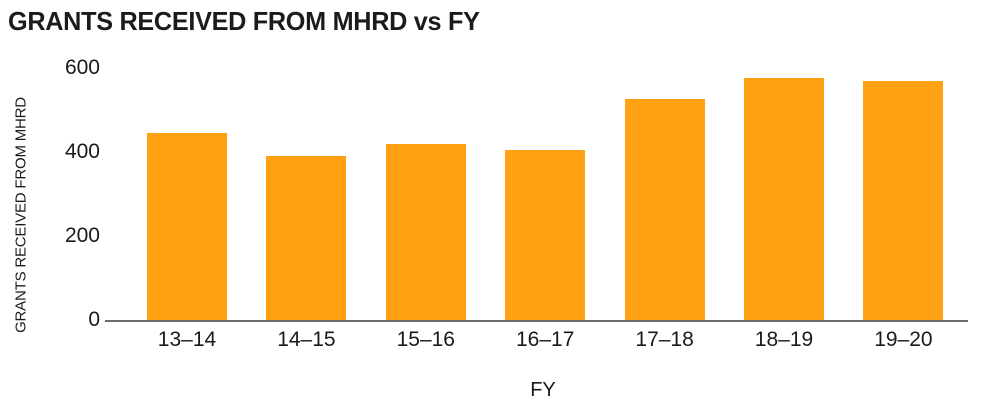 The image size is (983, 412). I want to click on bar-13–14, so click(187, 226).